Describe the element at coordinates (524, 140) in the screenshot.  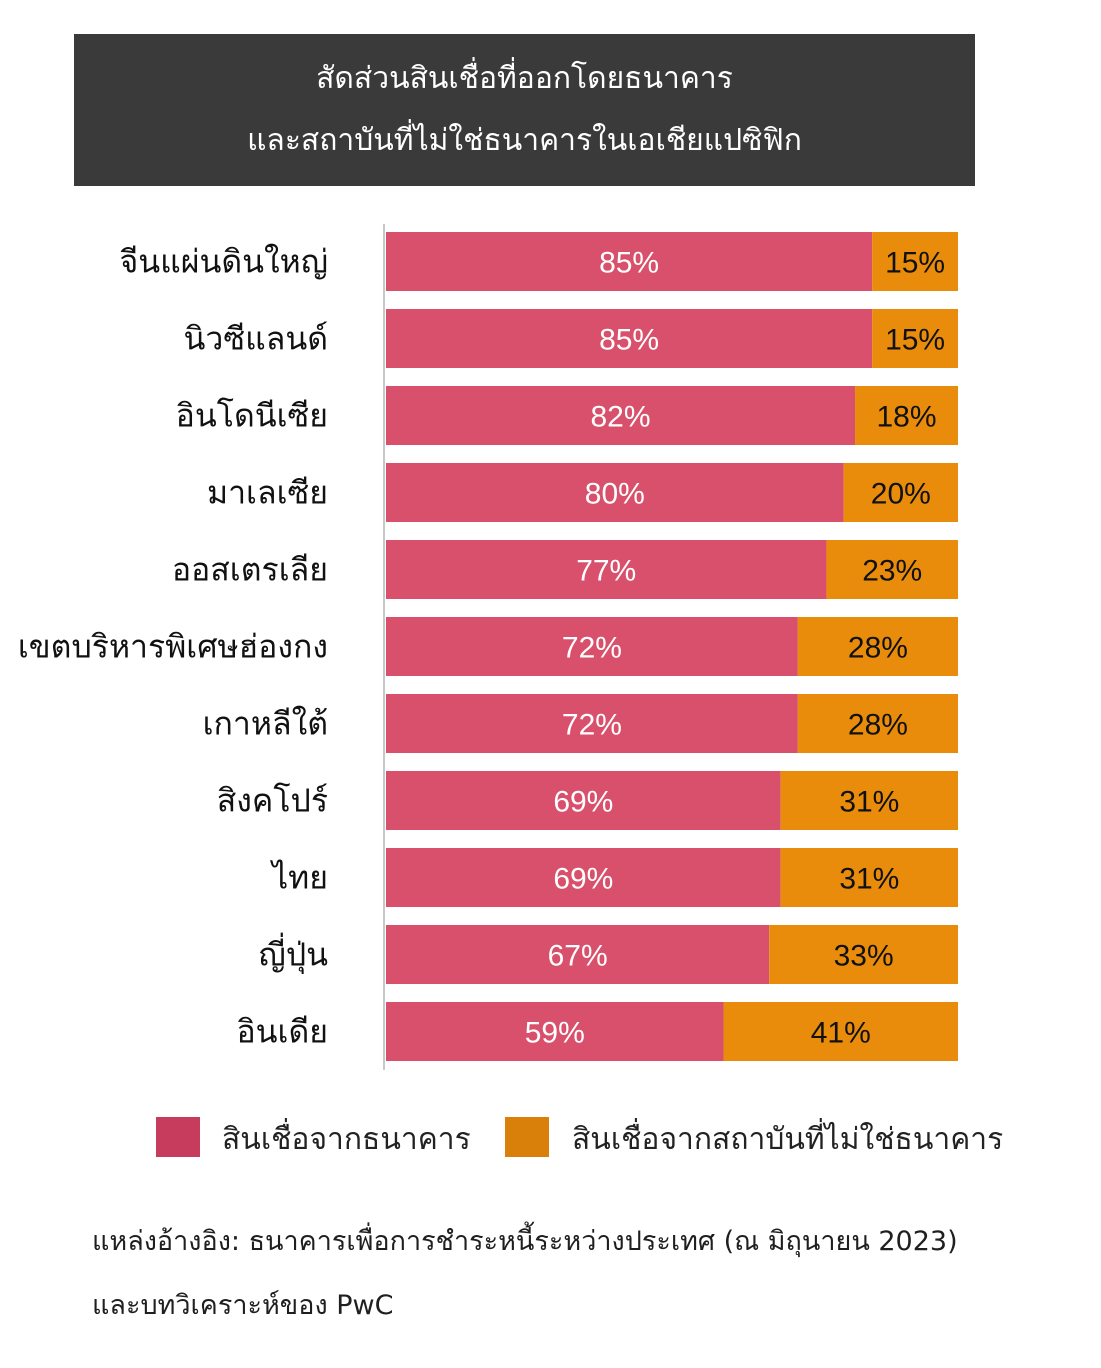
I see `chart-title-line-2: และสถาบันที่ไม่ใช่ธนาคารในเอเชียแปซิฟิก` at that location.